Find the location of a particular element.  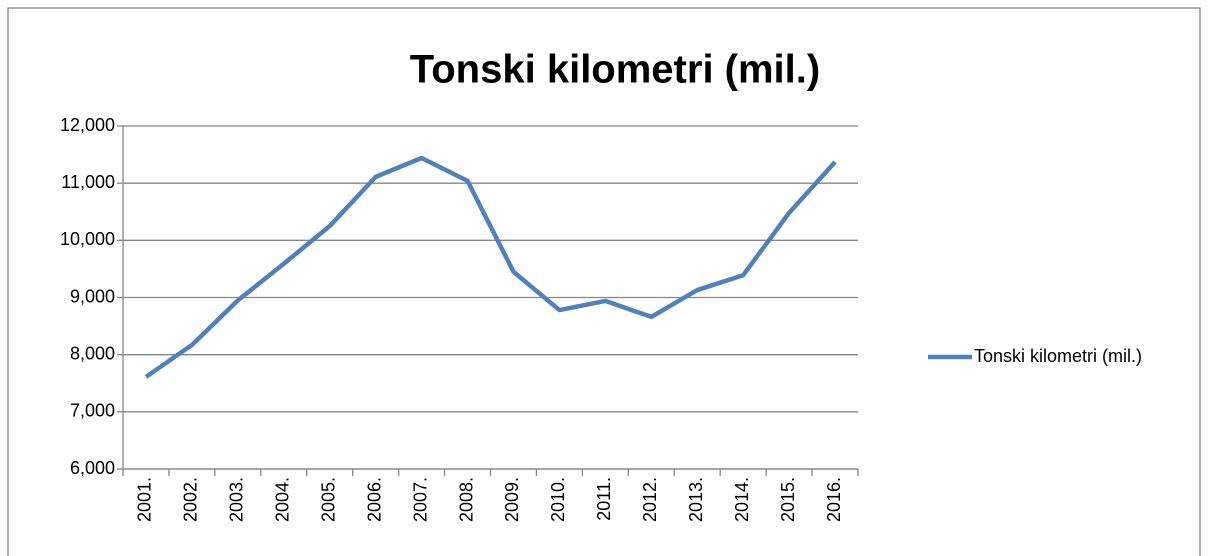

x-tick-label: 2012. is located at coordinates (650, 499).